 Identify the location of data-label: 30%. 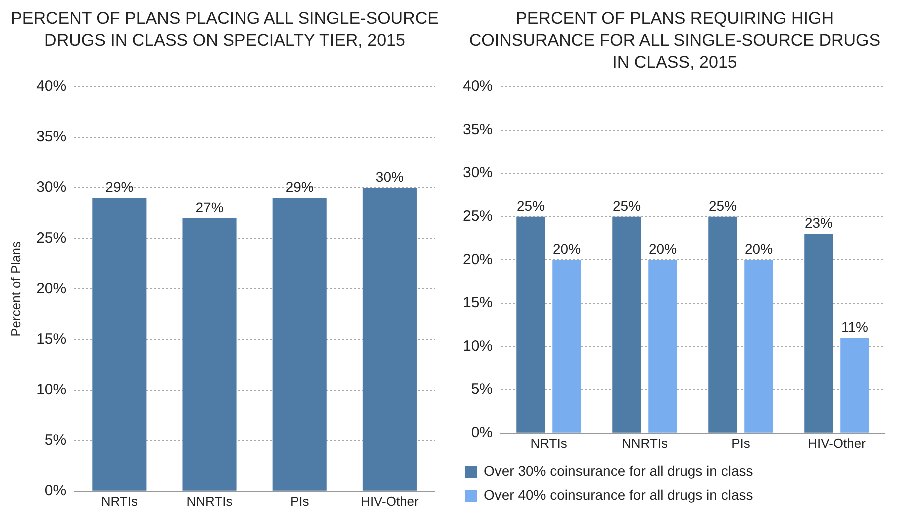
(390, 176).